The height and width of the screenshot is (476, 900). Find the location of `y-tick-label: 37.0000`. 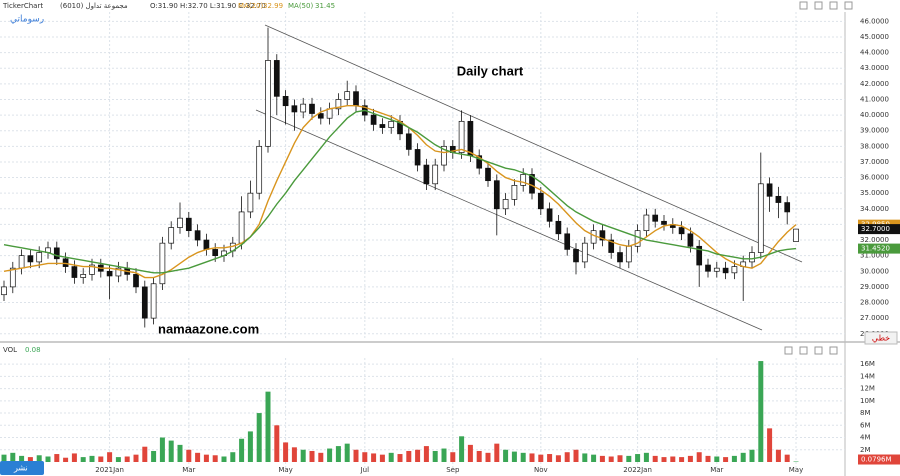

y-tick-label: 37.0000 is located at coordinates (874, 162).